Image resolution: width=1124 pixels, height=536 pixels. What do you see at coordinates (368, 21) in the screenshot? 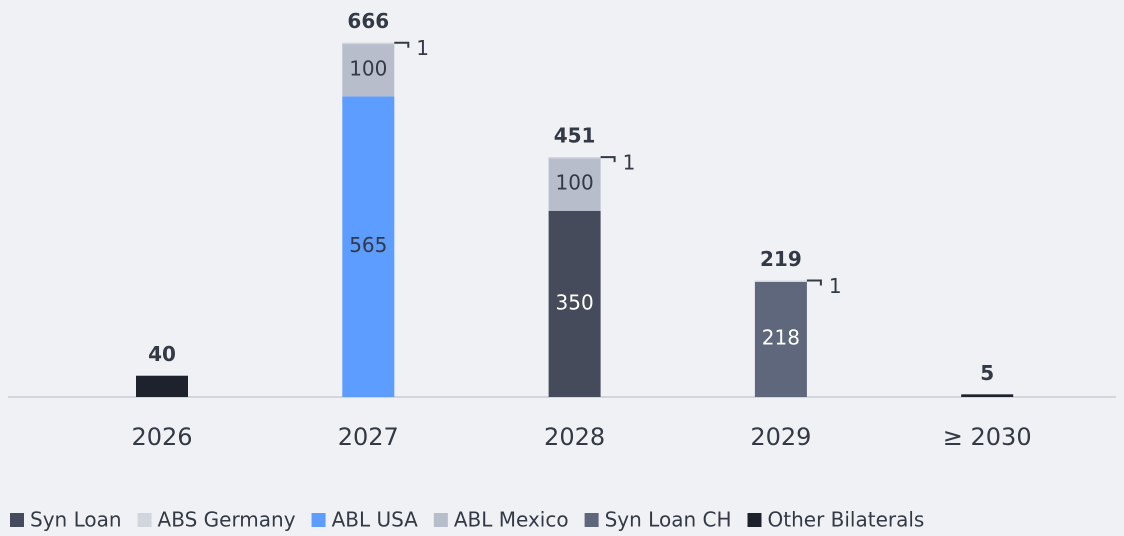
I see `total-label: 666` at bounding box center [368, 21].